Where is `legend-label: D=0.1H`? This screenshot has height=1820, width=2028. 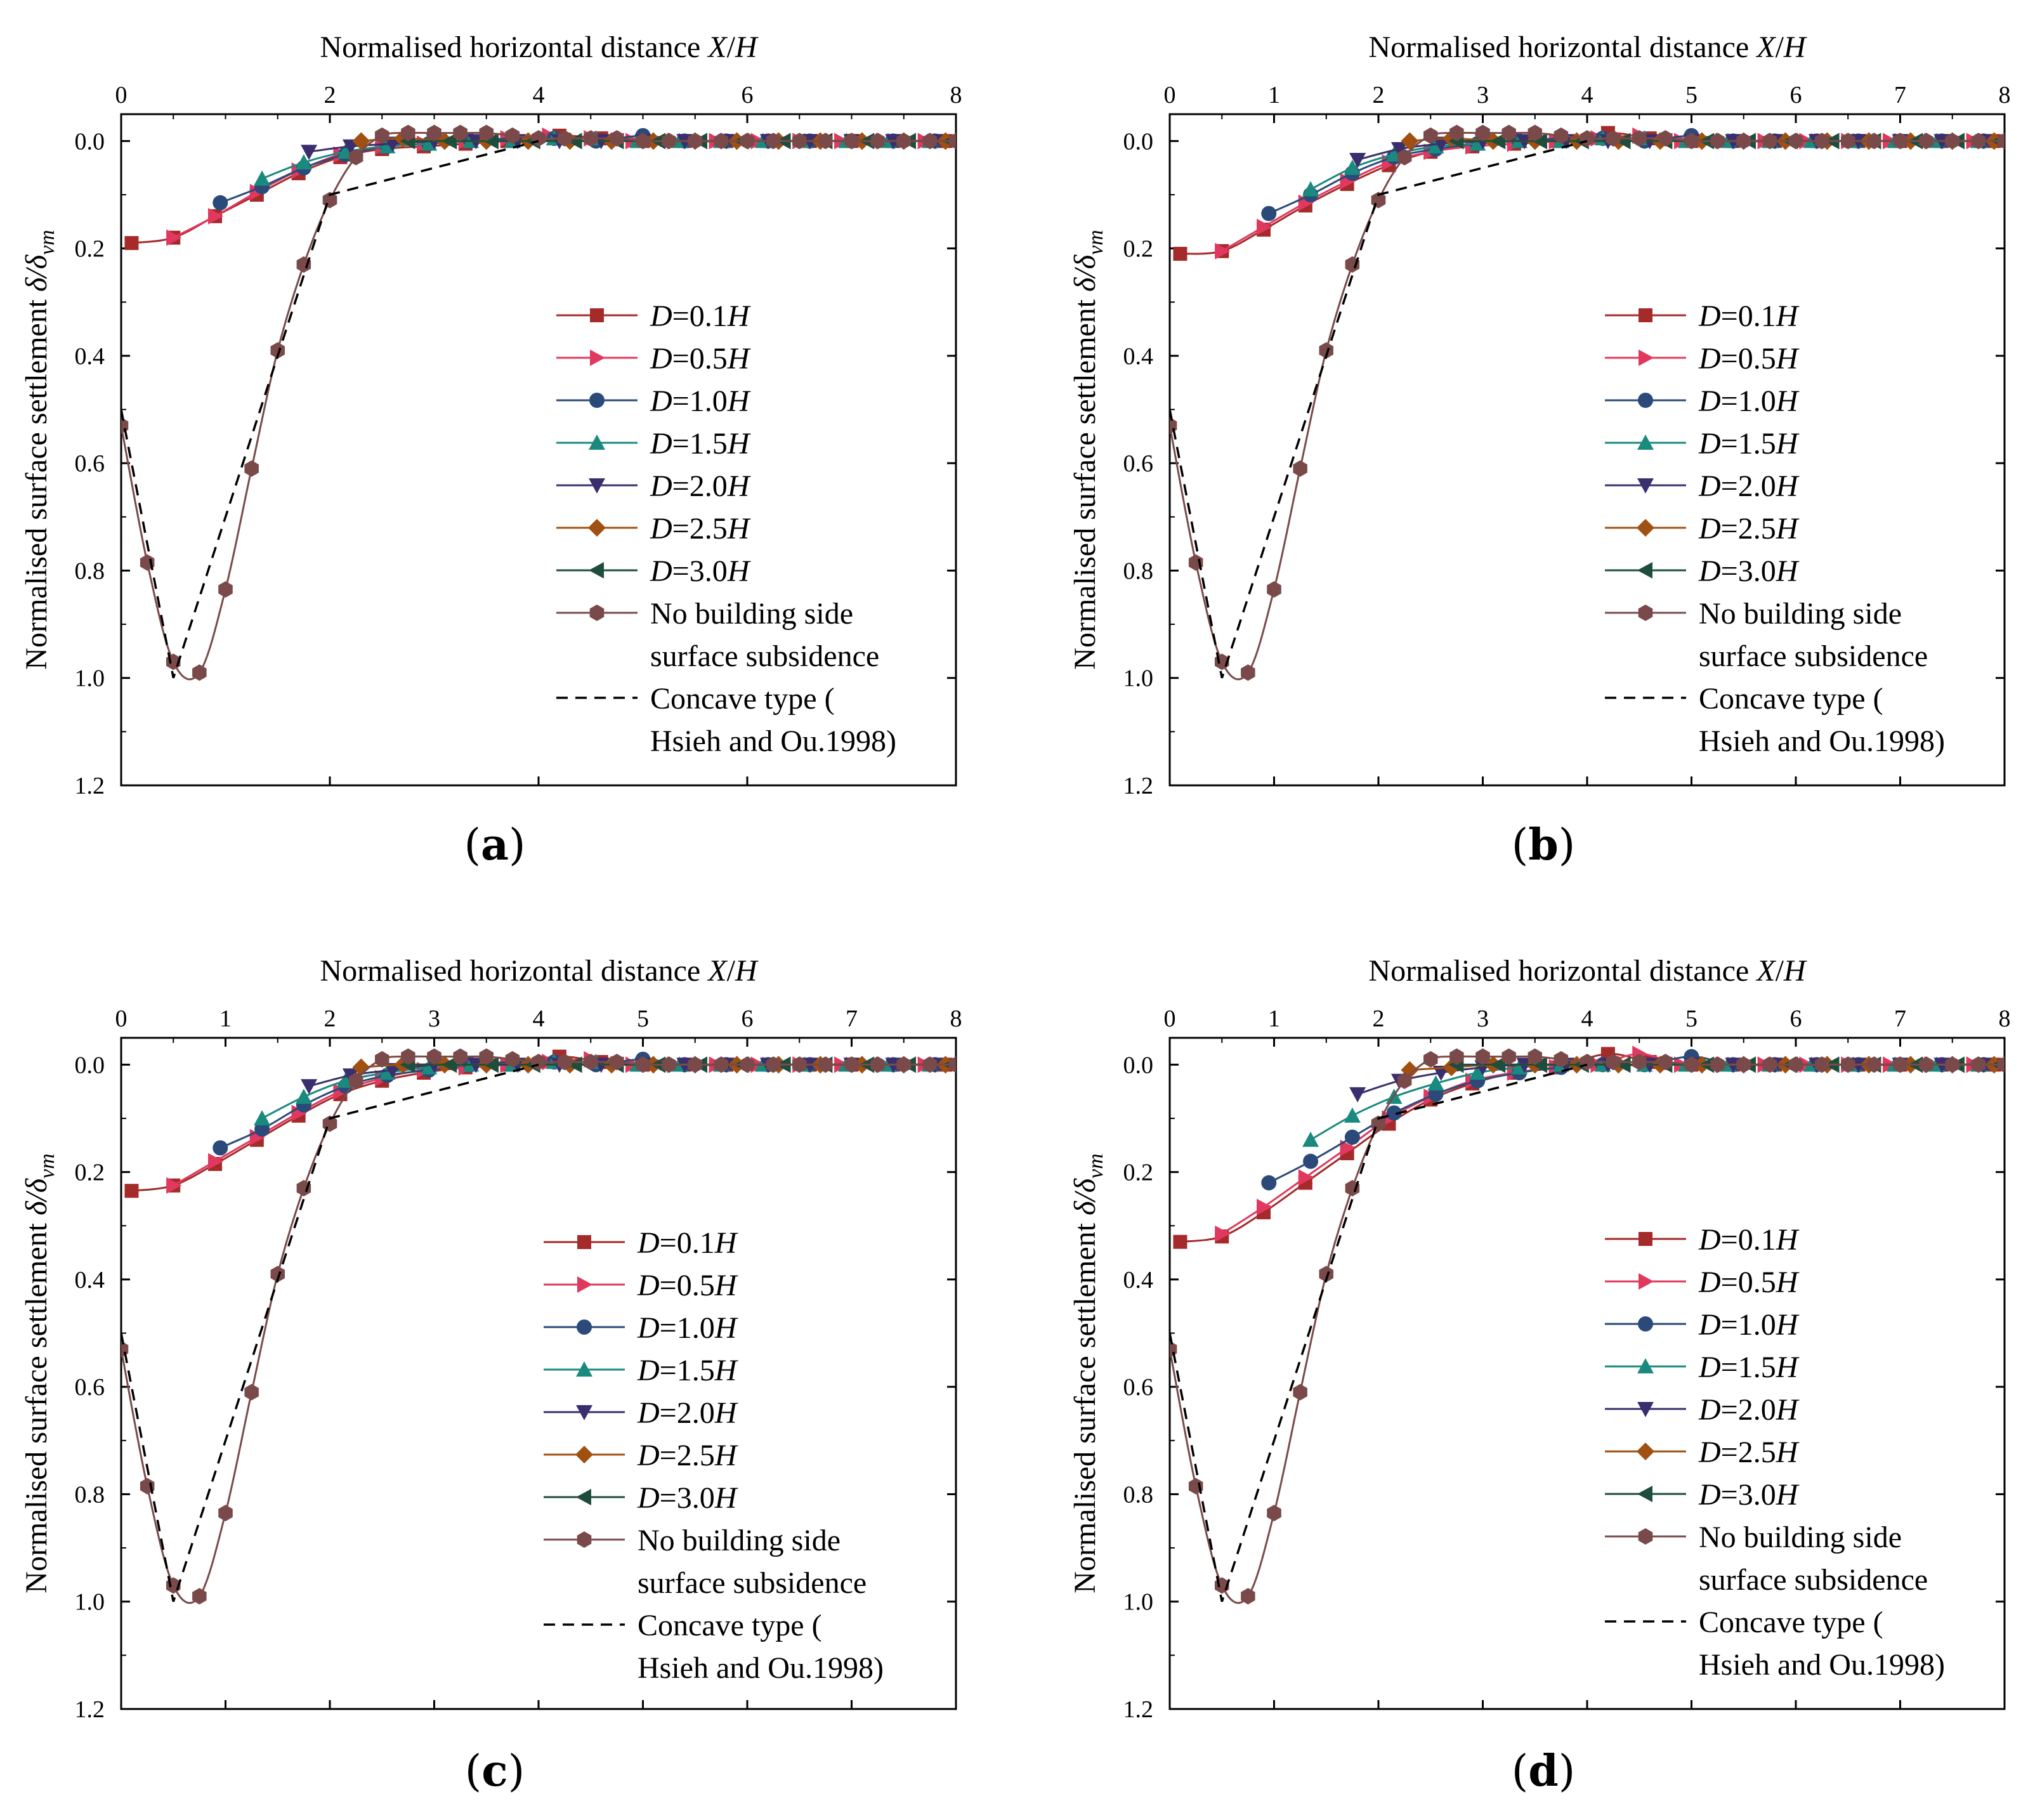
legend-label: D=0.1H is located at coordinates (1749, 1240).